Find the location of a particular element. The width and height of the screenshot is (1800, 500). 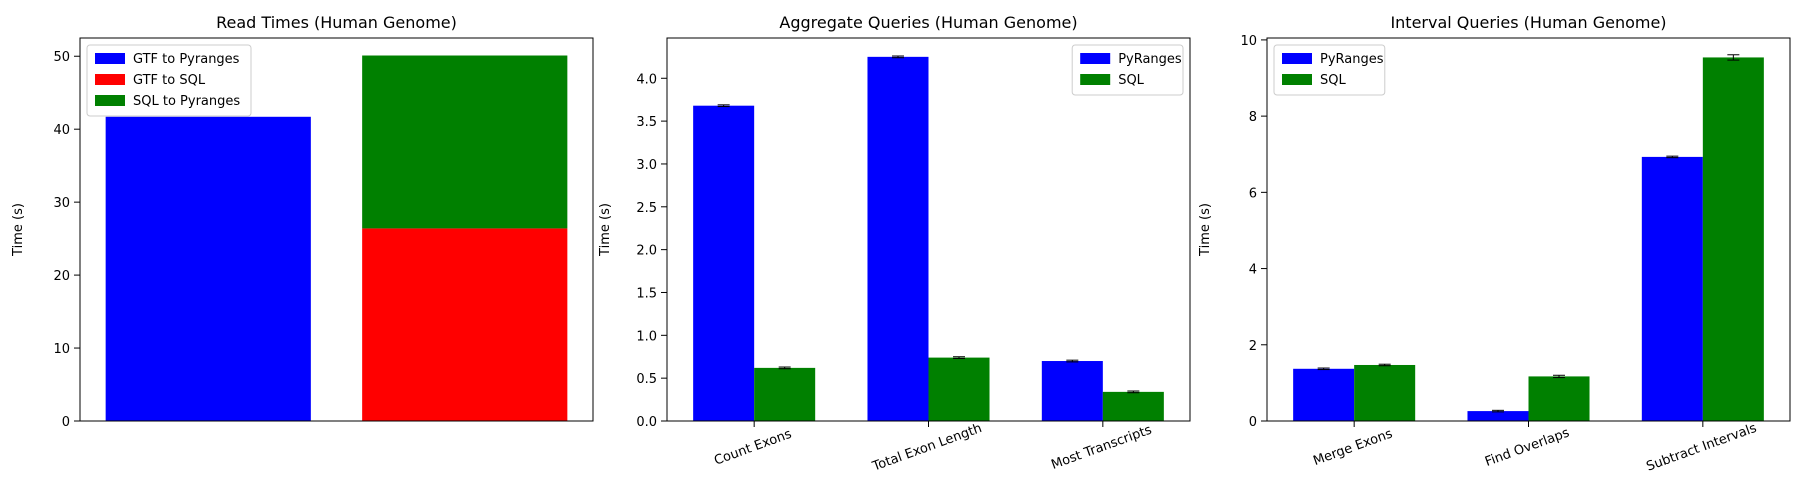

chart-title: Read Times (Human Genome) is located at coordinates (336, 22).